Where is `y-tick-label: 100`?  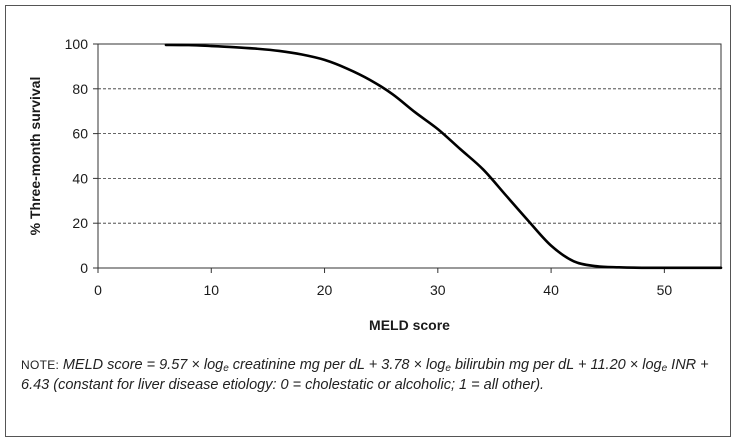 y-tick-label: 100 is located at coordinates (77, 44).